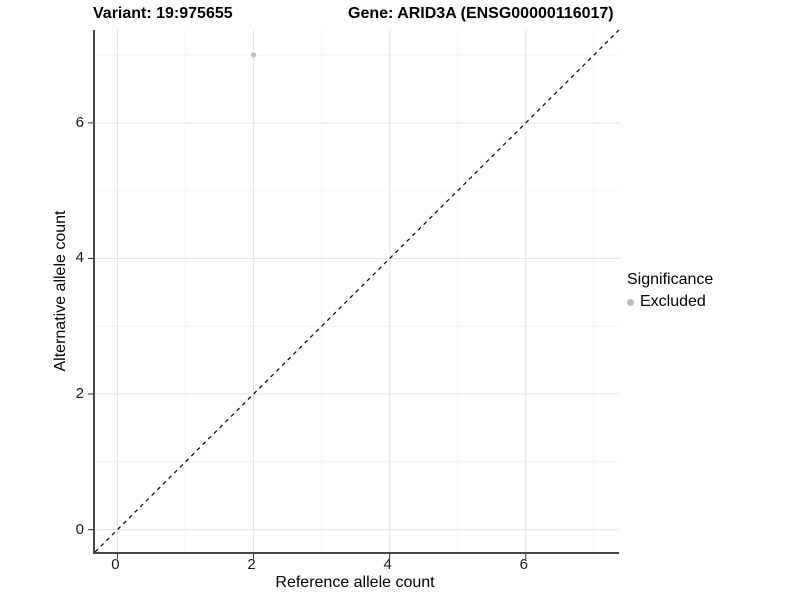  What do you see at coordinates (60, 291) in the screenshot?
I see `y-axis-title: Alternative allele count` at bounding box center [60, 291].